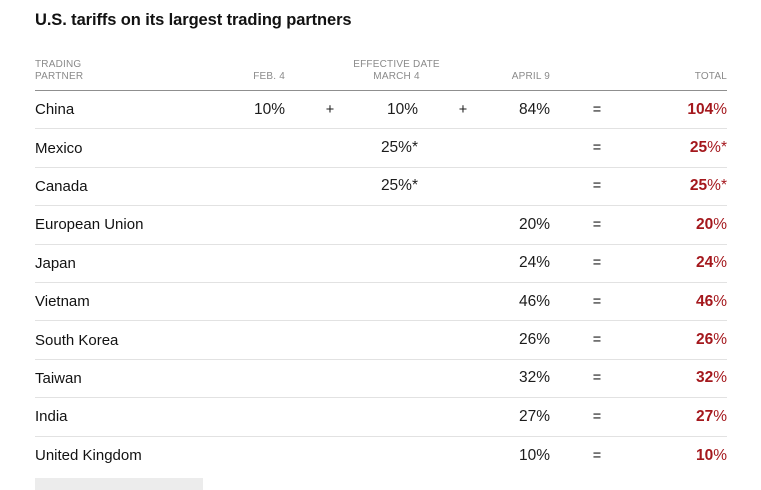 This screenshot has height=490, width=761. What do you see at coordinates (260, 67) in the screenshot?
I see `header-feb-4: FEB. 4` at bounding box center [260, 67].